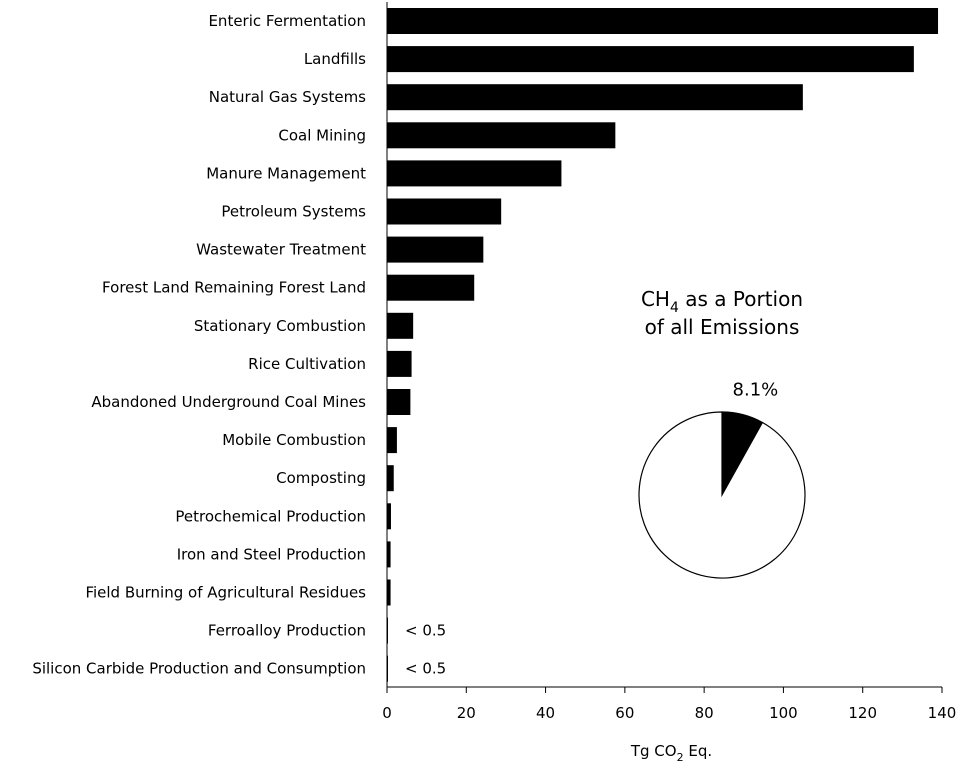 Image resolution: width=964 pixels, height=765 pixels. Describe the element at coordinates (307, 364) in the screenshot. I see `category-label-rice-cultivation: Rice Cultivation` at that location.